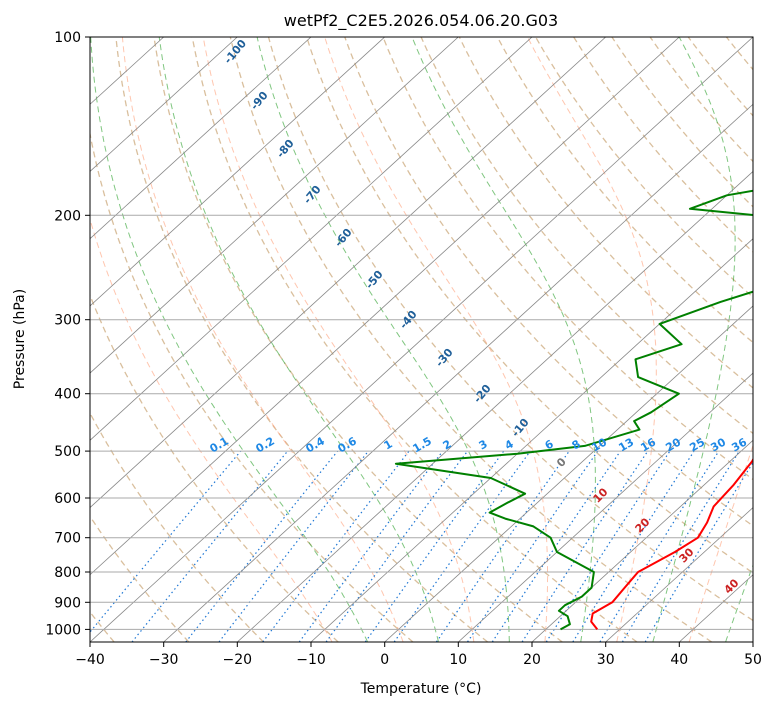  I want to click on x-tick-label: 10, so click(458, 660).